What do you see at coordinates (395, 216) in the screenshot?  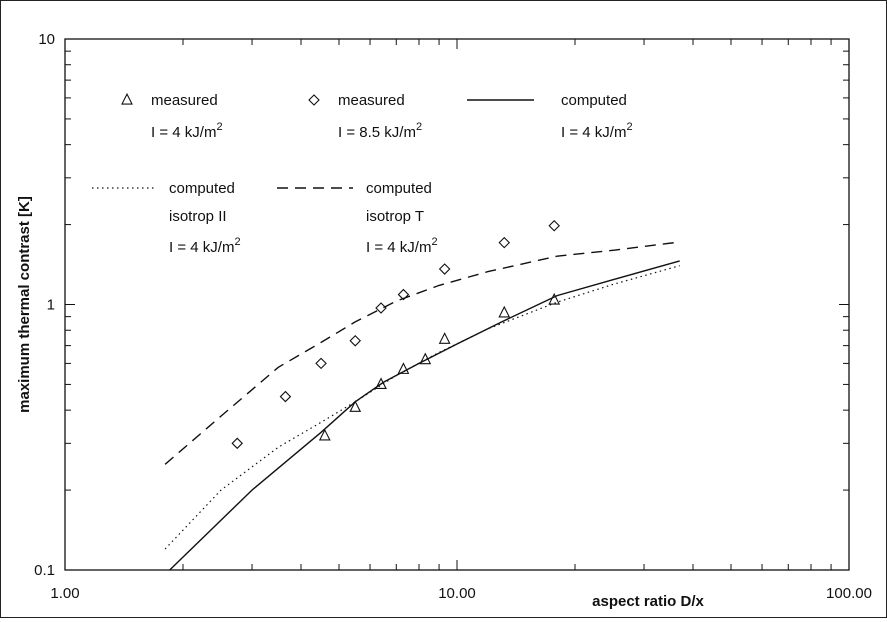 I see `legend-label-variant: isotrop T` at bounding box center [395, 216].